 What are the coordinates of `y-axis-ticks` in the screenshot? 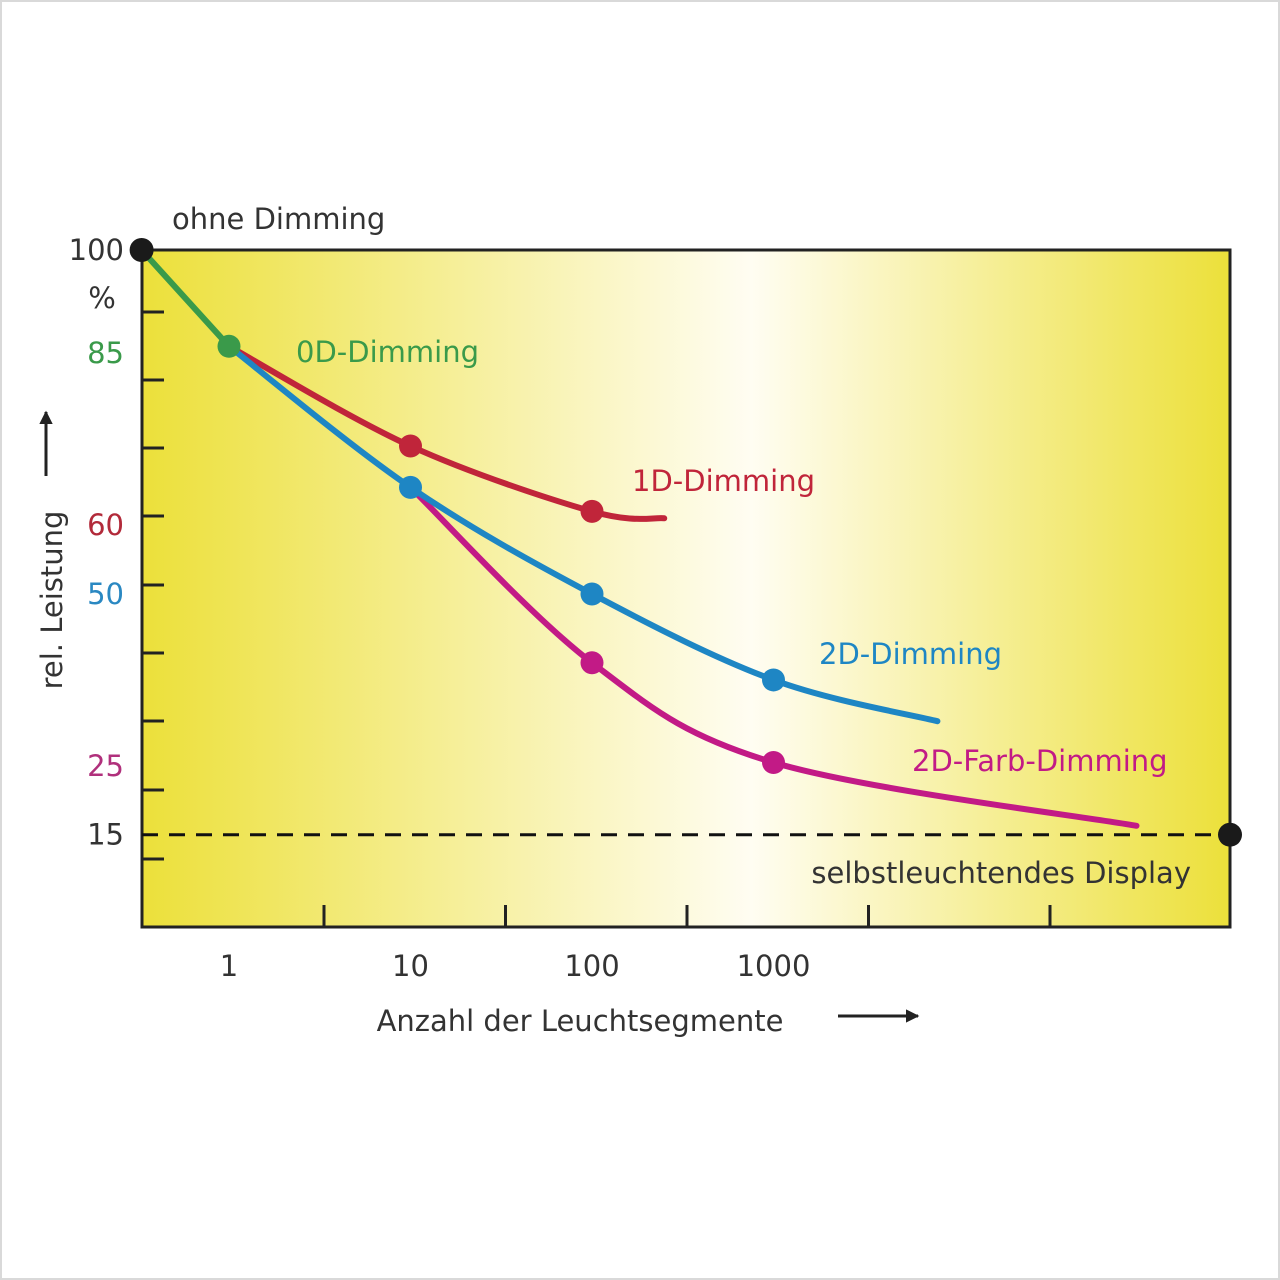 It's located at (153, 585).